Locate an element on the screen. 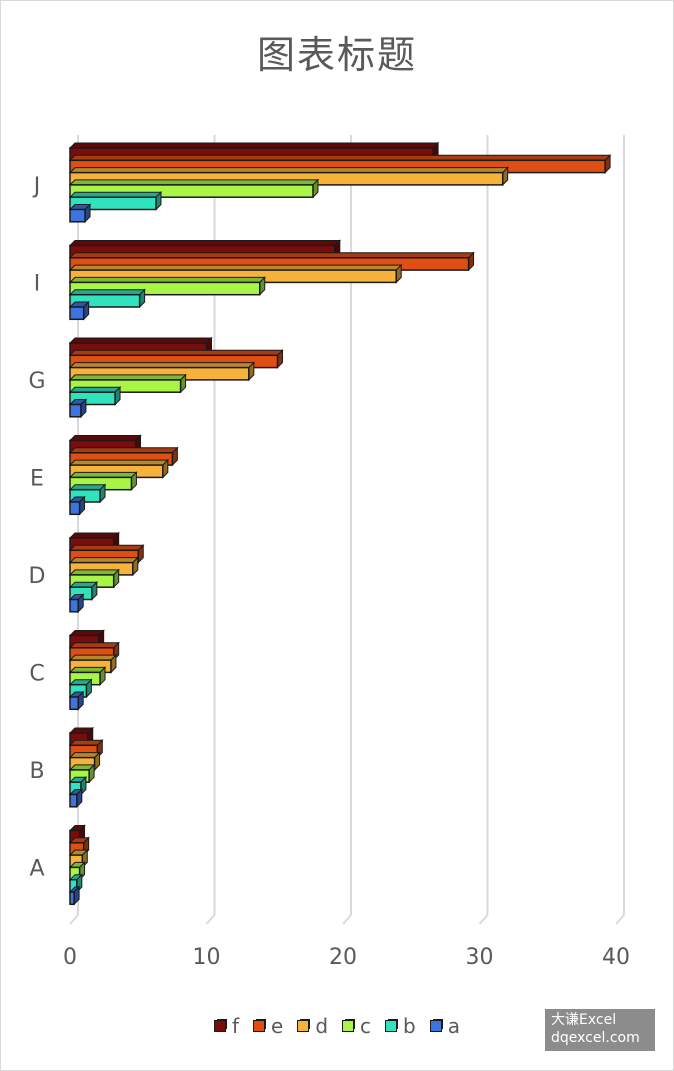 This screenshot has width=674, height=1071. bar-a-B is located at coordinates (76, 798).